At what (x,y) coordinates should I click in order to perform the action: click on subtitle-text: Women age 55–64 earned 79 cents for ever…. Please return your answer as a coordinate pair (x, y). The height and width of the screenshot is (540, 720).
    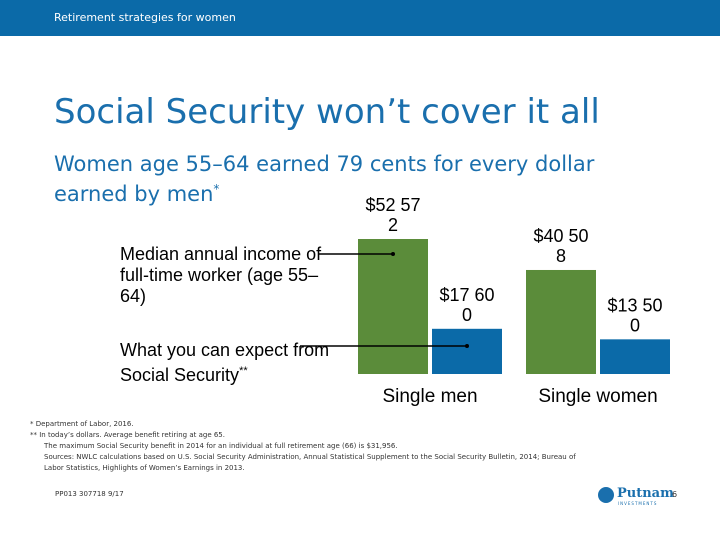
    Looking at the image, I should click on (324, 179).